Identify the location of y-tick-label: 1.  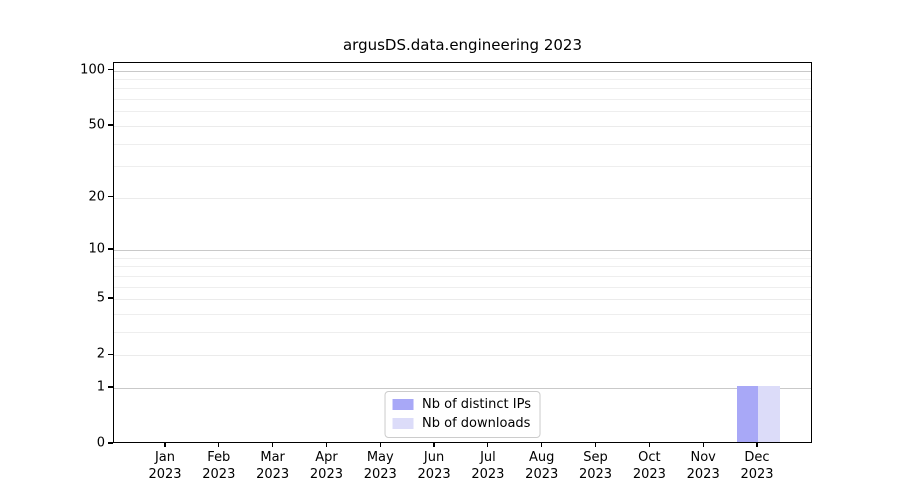
(100, 387).